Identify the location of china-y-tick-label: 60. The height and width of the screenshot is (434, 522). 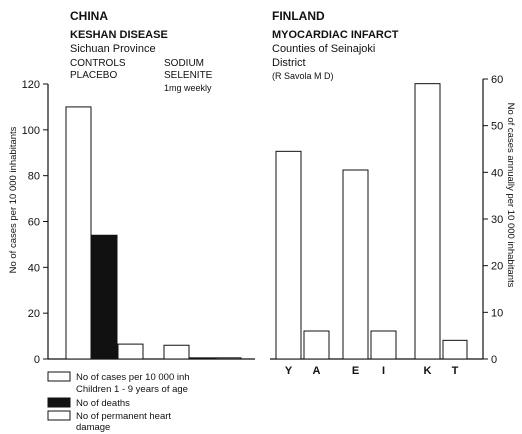
(34, 223).